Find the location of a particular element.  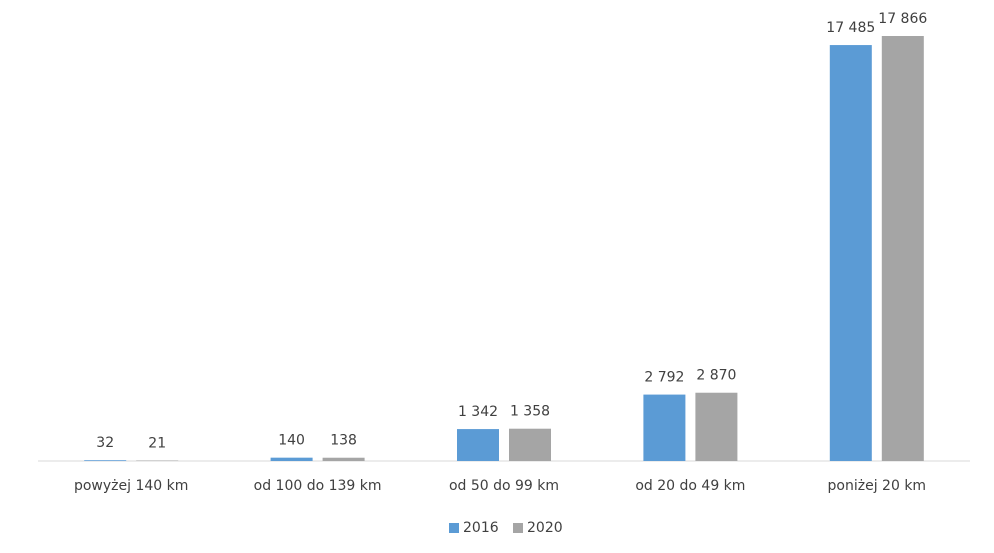

x-tick-label: od 100 do 139 km is located at coordinates (318, 486).